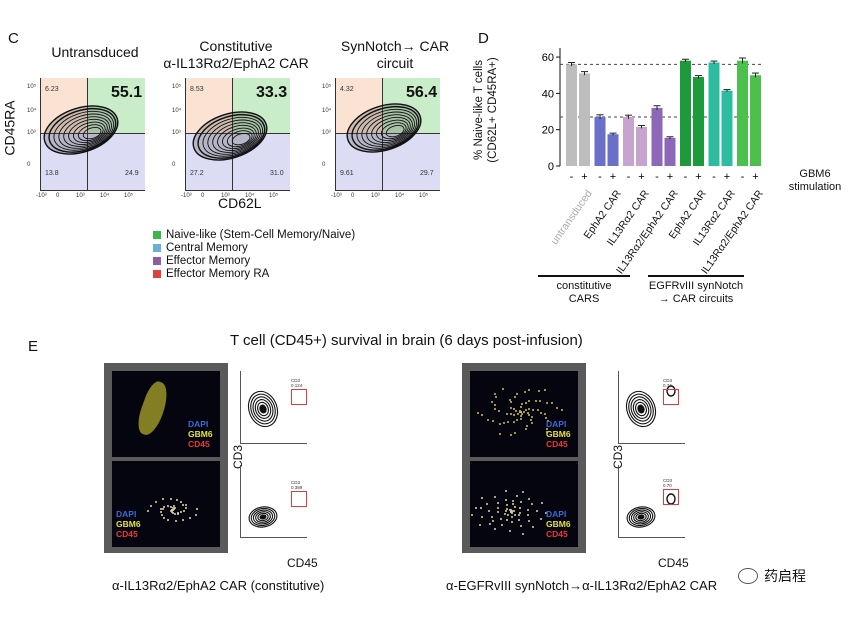 The width and height of the screenshot is (865, 619). What do you see at coordinates (29, 165) in the screenshot?
I see `y-tick-label: 0` at bounding box center [29, 165].